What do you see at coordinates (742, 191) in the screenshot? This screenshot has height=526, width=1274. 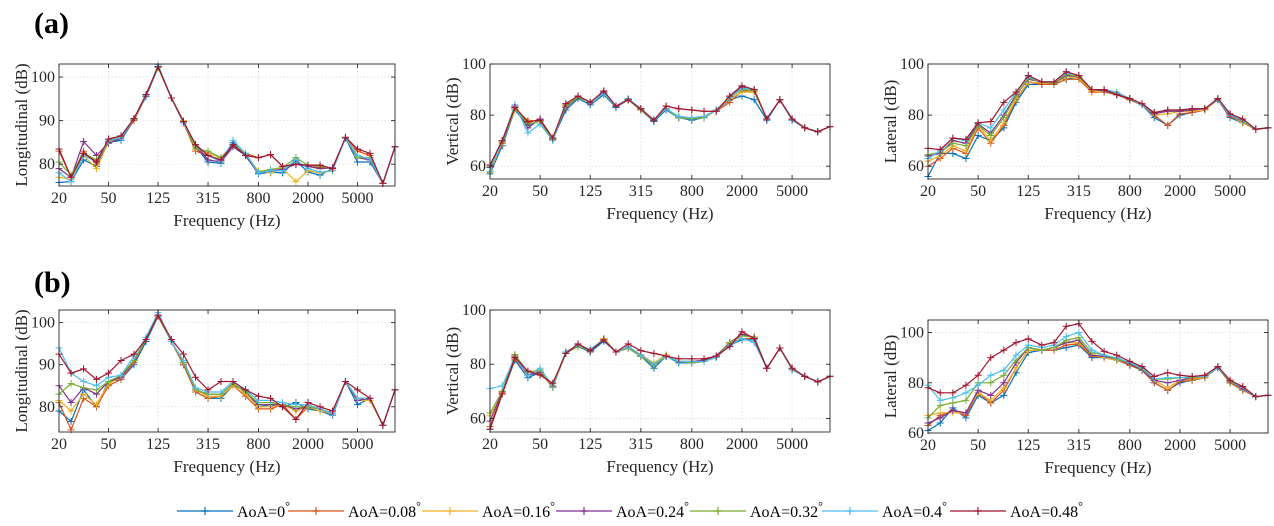 I see `x-tick-label: 2000` at bounding box center [742, 191].